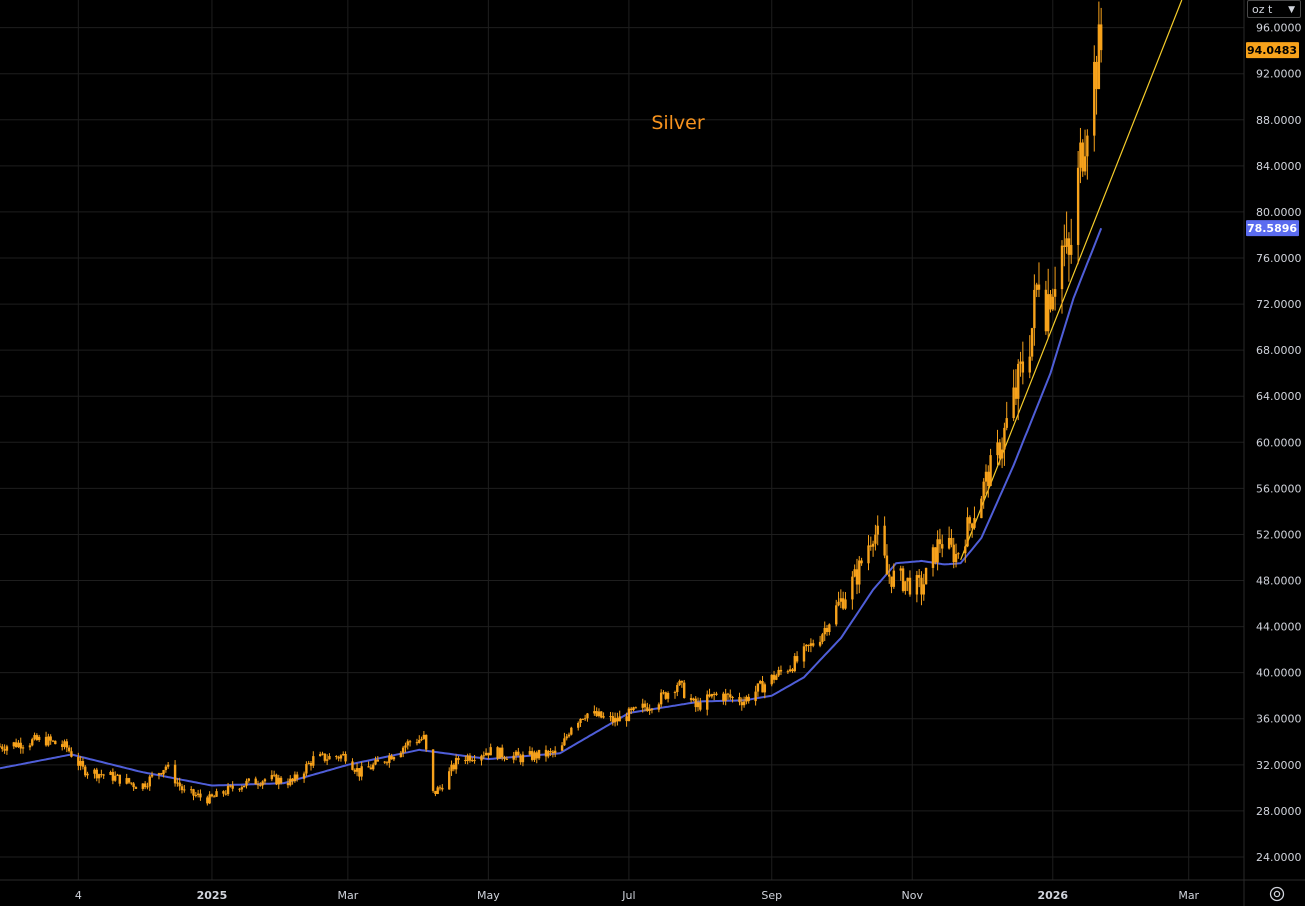  I want to click on unit-selector: oz t ▼, so click(1274, 9).